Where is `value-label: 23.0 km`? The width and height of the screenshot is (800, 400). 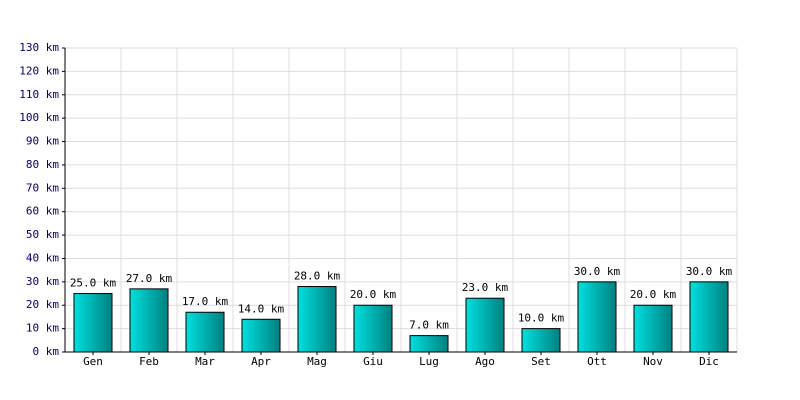
value-label: 23.0 km is located at coordinates (485, 287).